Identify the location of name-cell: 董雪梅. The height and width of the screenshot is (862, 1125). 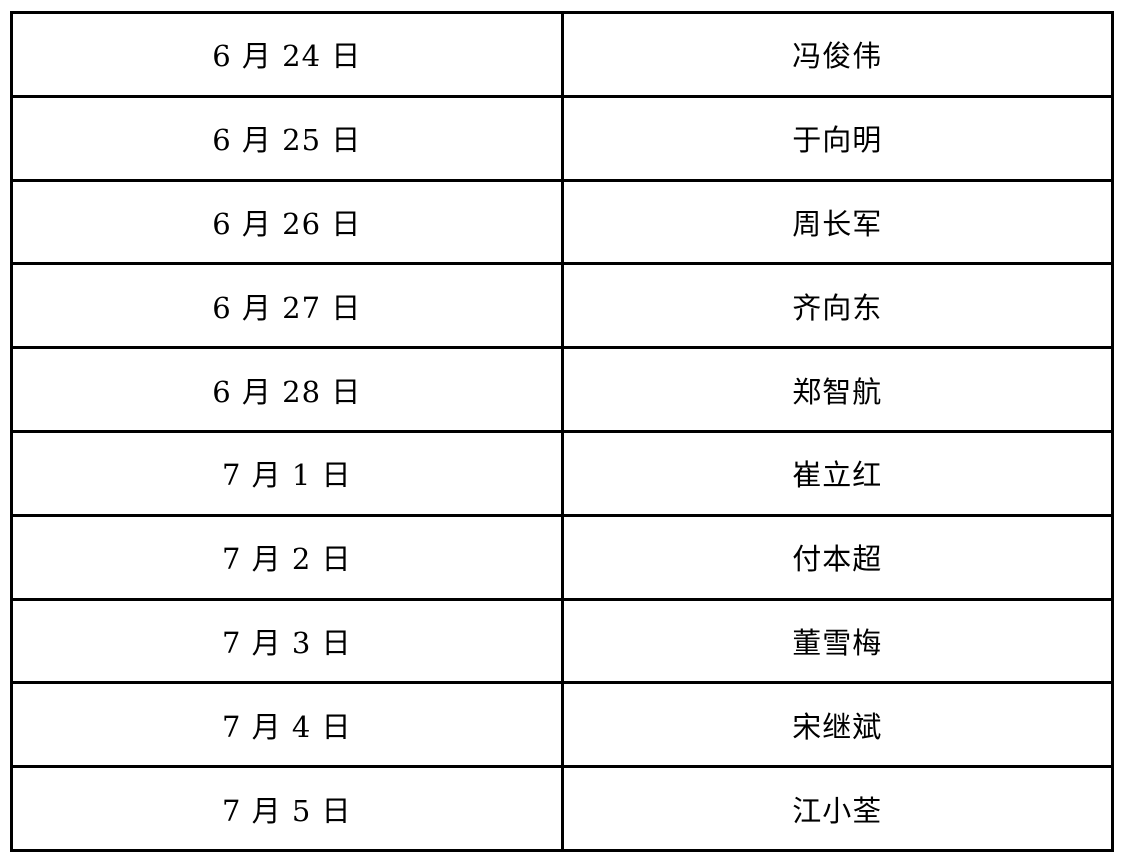
(837, 641).